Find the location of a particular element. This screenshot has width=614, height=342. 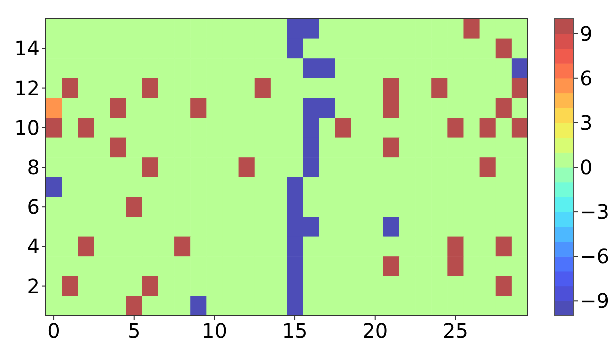

y-tick-label: 14 is located at coordinates (27, 48).